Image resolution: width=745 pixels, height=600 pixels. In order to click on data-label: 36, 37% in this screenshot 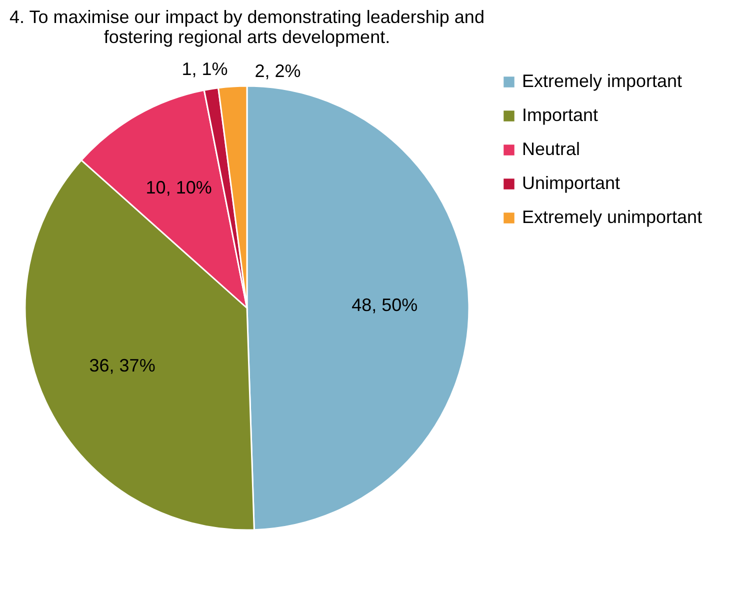, I will do `click(122, 365)`.